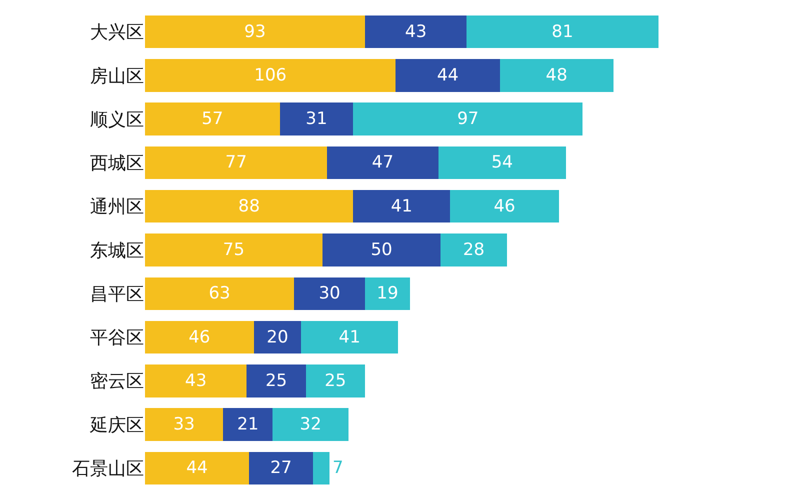 This screenshot has width=800, height=500. I want to click on data-label: 93, so click(255, 32).